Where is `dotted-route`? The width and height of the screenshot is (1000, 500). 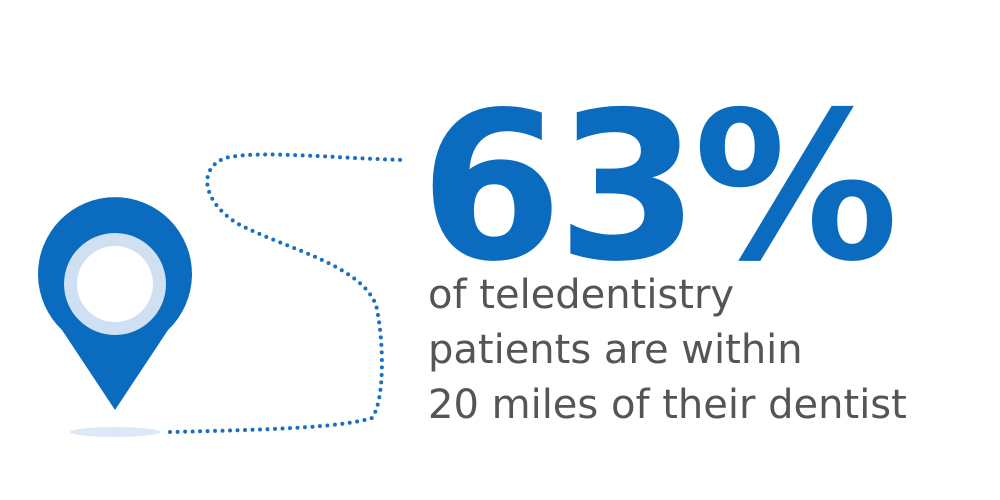 dotted-route is located at coordinates (287, 293).